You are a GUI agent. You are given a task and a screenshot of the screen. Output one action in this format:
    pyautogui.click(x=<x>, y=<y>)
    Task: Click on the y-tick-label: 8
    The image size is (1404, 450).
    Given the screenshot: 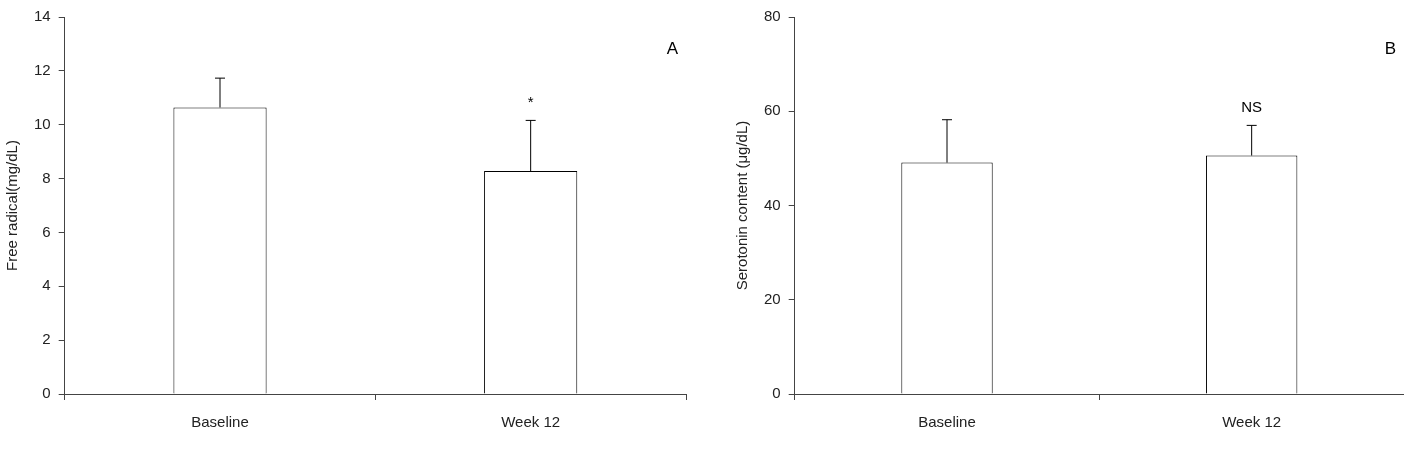 What is the action you would take?
    pyautogui.click(x=46, y=177)
    